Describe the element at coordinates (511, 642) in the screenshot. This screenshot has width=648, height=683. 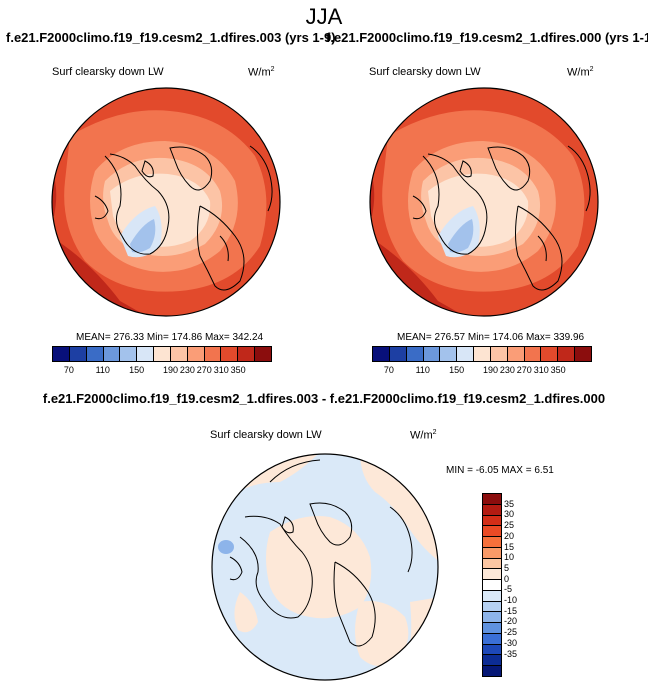
I see `diff-colorbar-tick-label: -30` at that location.